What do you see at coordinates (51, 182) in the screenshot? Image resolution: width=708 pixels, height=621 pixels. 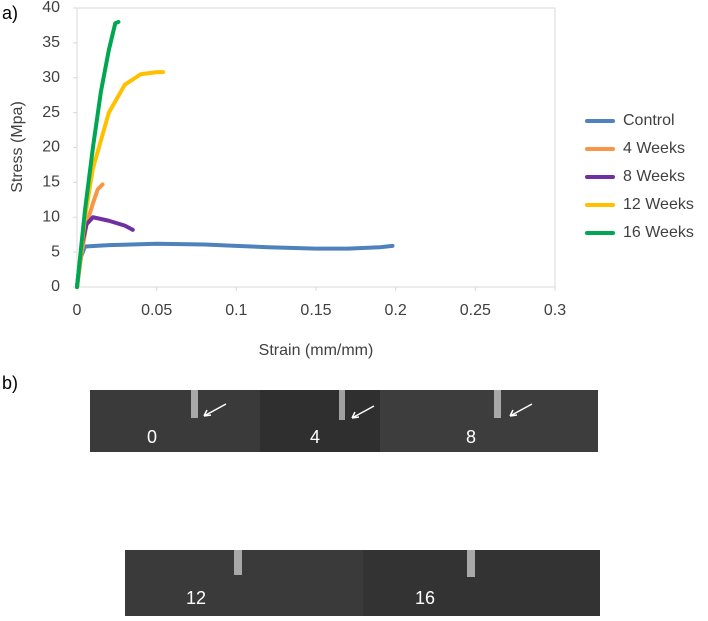 I see `y-tick-label: 15` at bounding box center [51, 182].